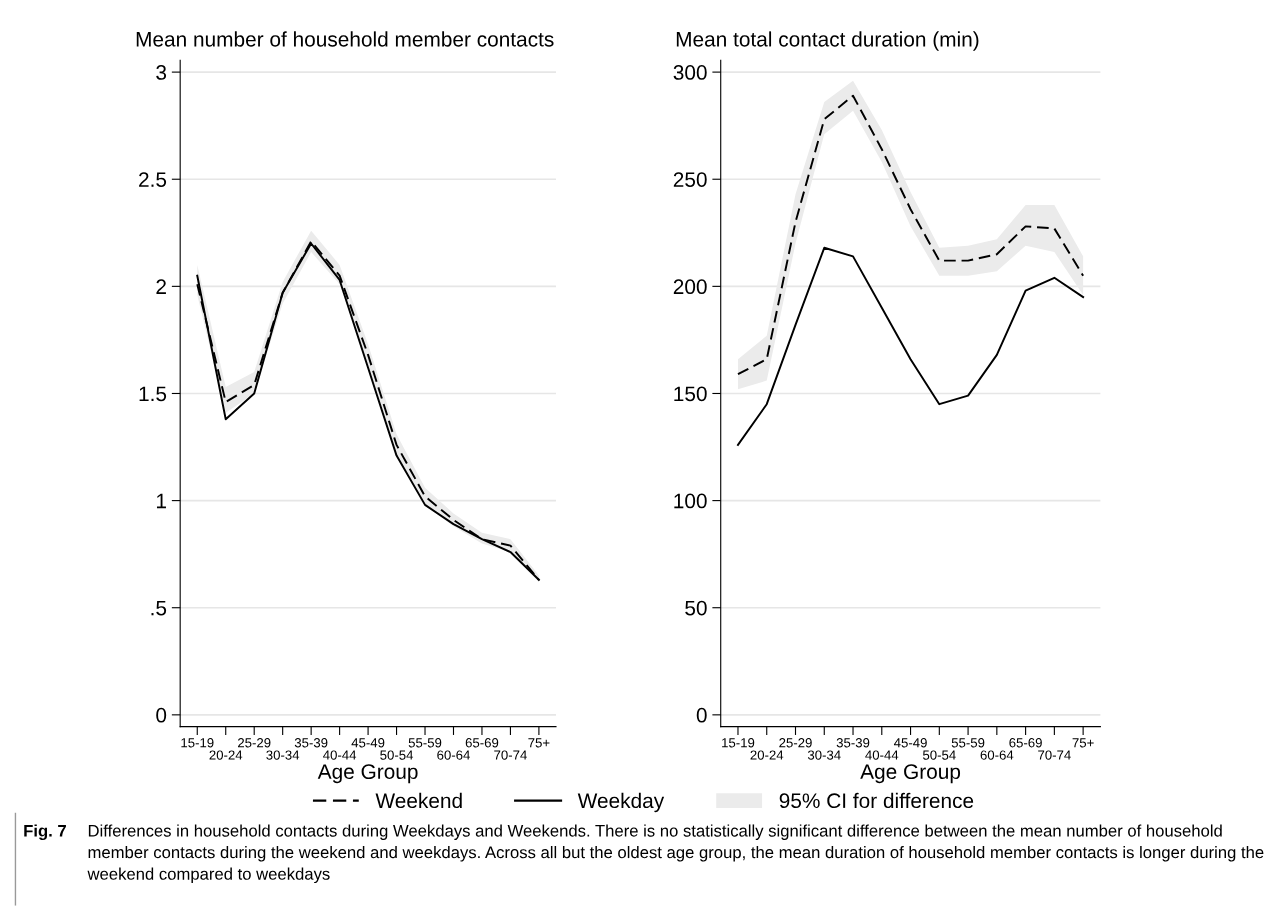 This screenshot has height=914, width=1287. What do you see at coordinates (675, 854) in the screenshot?
I see `text: Differences in household contacts during Weekdays and Weekends. There is no statistically significant difference between the mean number of household member contacts during the weekend and weekdays. Across all but the oldest age group, the mean duration of household member contacts is longer during the weekend compared to weekdays` at bounding box center [675, 854].